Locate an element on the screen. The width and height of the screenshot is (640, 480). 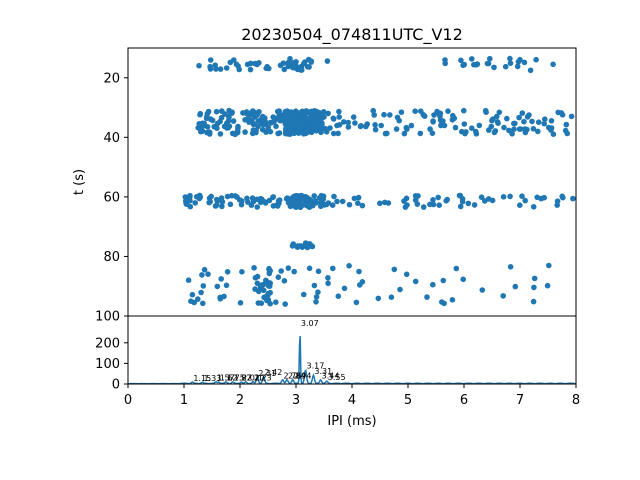
ipi-peak-label: 2.31 is located at coordinates (267, 373).